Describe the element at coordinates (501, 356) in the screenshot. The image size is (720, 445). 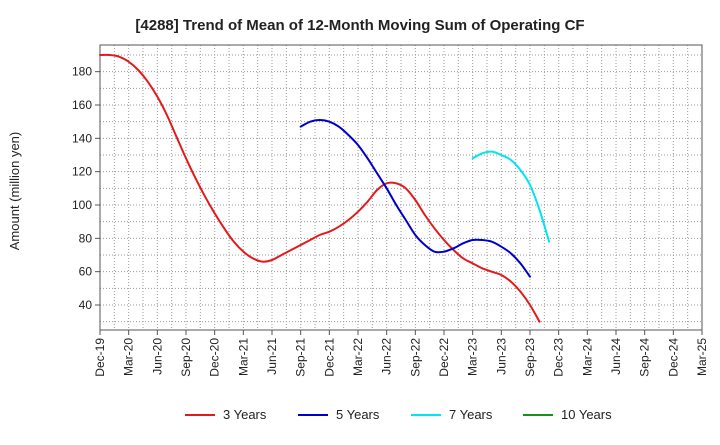
I see `x-tick-label: Jun-23` at that location.